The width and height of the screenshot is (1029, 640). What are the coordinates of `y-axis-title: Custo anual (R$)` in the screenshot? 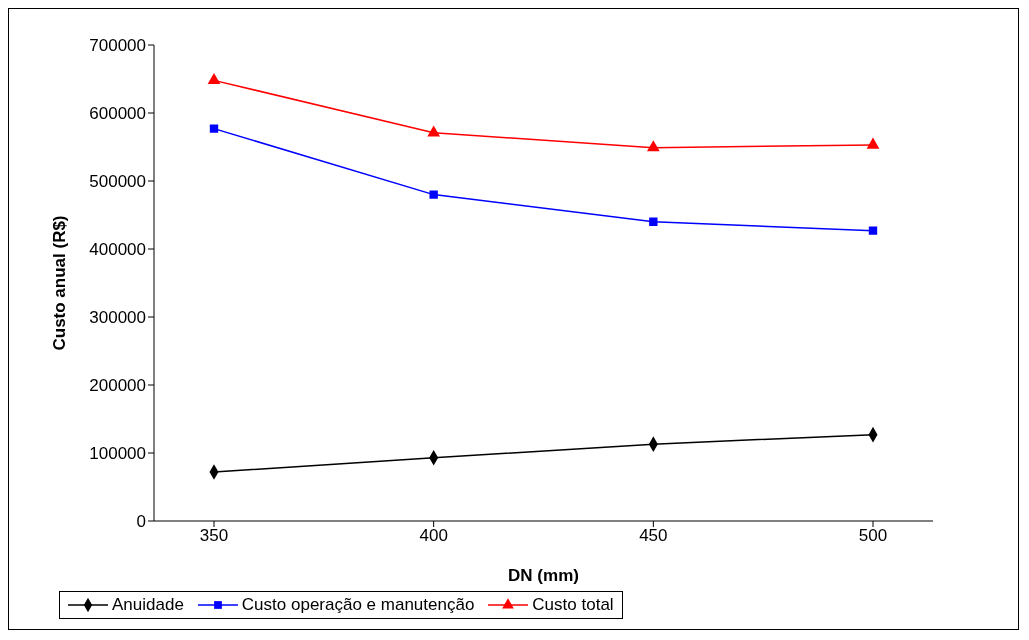 It's located at (60, 283).